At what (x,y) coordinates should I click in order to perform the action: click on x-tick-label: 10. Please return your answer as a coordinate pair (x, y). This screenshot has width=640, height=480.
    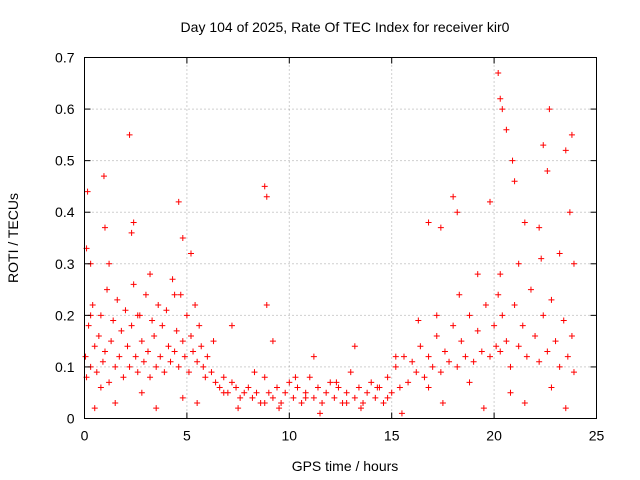
    Looking at the image, I should click on (290, 436).